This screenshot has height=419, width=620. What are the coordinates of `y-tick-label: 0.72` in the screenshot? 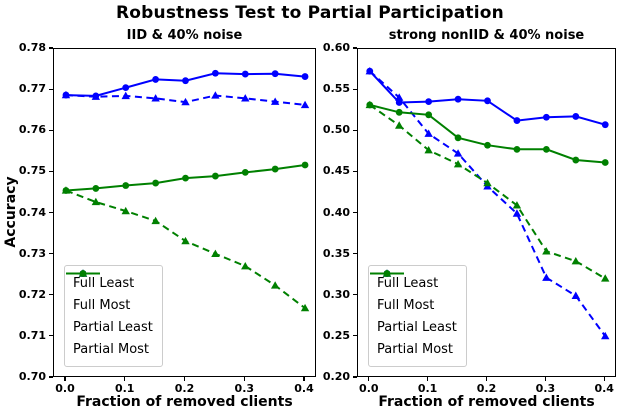 It's located at (32, 294).